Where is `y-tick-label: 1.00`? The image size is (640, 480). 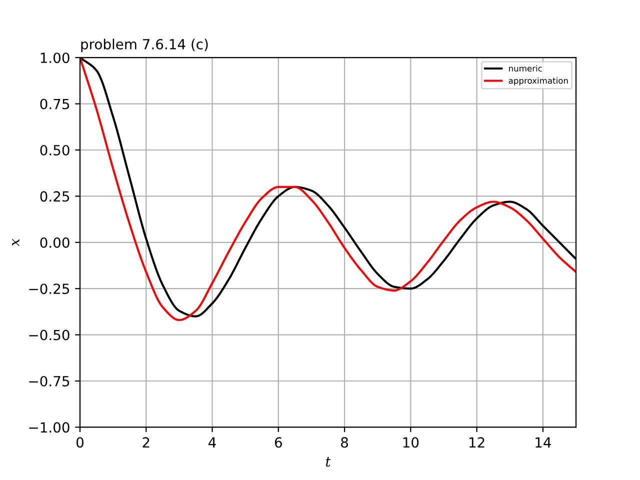 y-tick-label: 1.00 is located at coordinates (55, 58).